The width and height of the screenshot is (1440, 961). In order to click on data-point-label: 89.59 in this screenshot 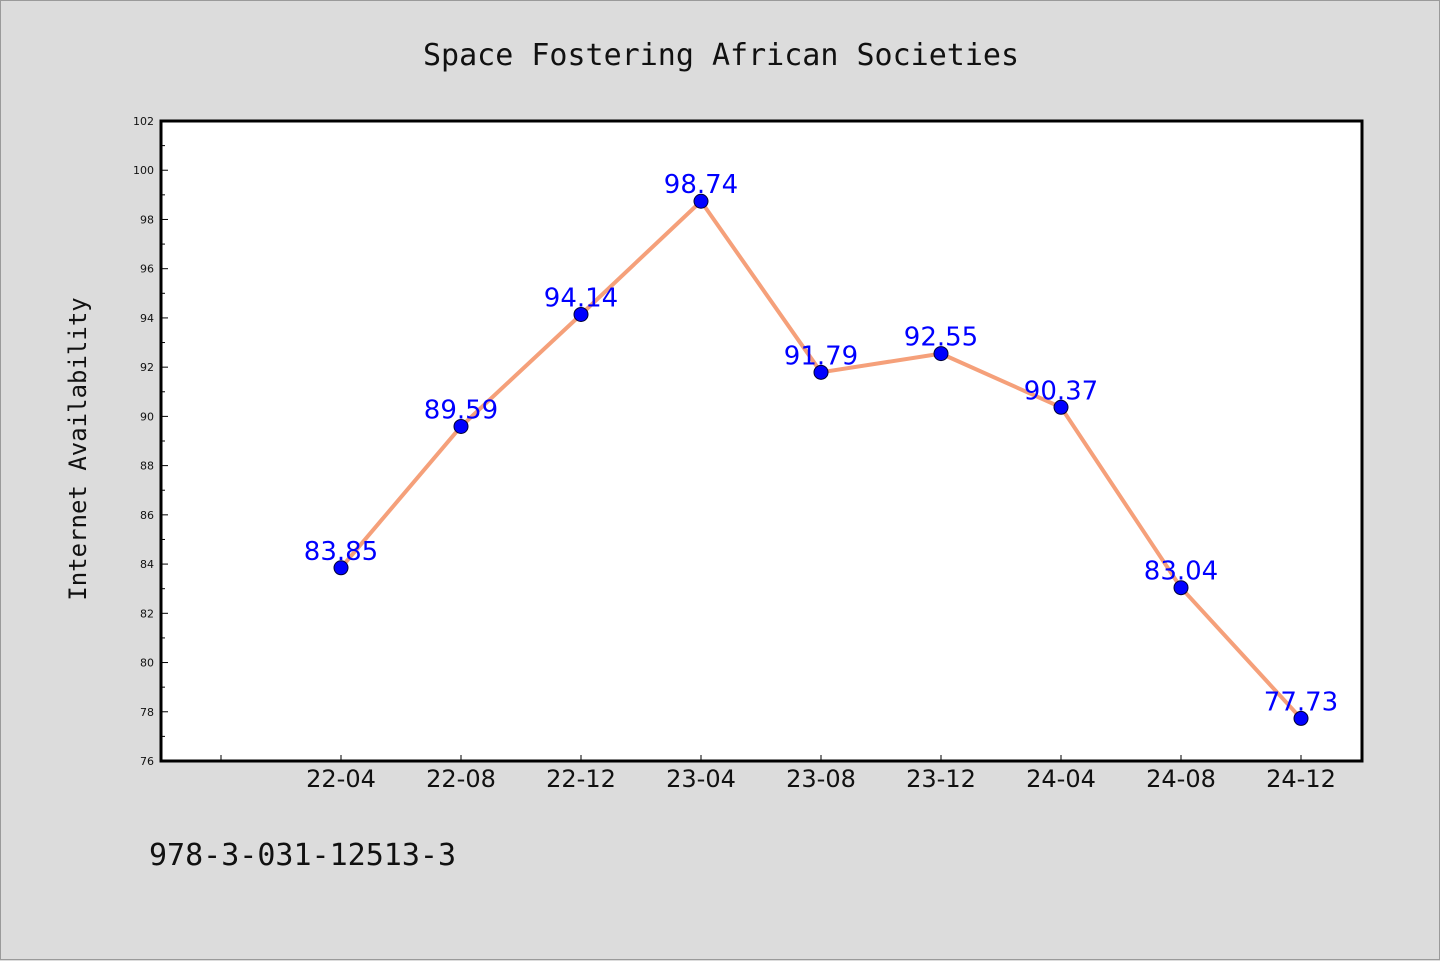, I will do `click(461, 410)`.